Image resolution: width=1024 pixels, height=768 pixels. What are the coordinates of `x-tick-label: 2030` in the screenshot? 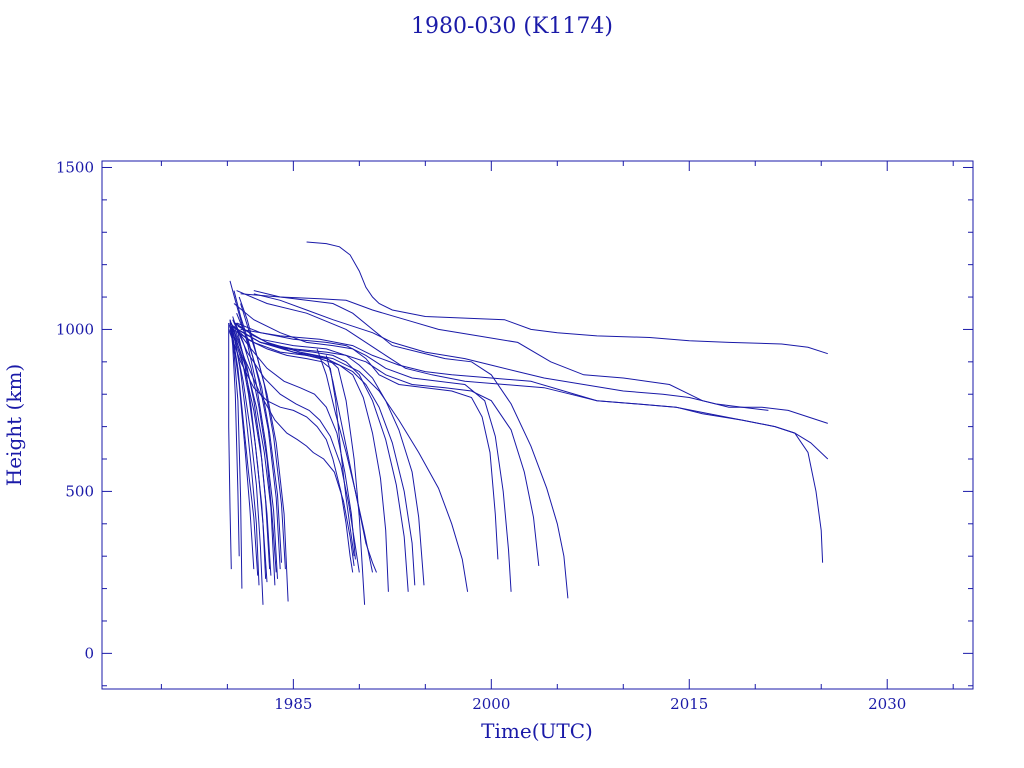 It's located at (887, 704).